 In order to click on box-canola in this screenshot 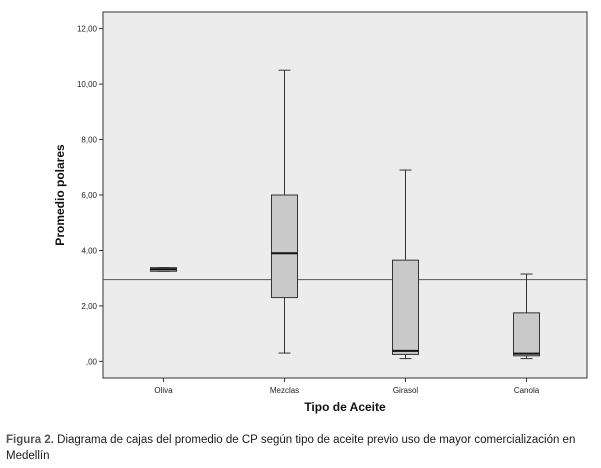, I will do `click(526, 316)`.